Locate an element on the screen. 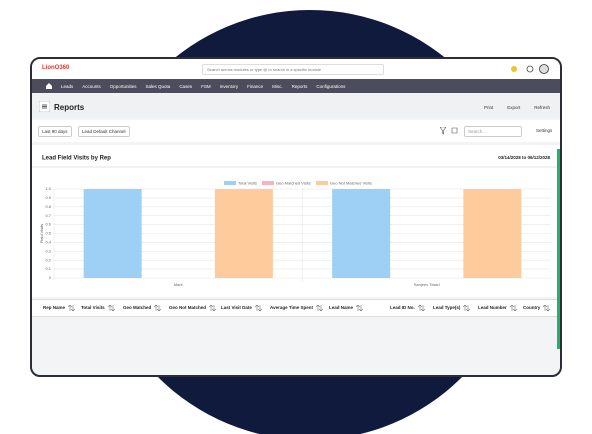 The height and width of the screenshot is (434, 592). chart-subtitle: 03/14/2028 to 06/12/2028 is located at coordinates (524, 157).